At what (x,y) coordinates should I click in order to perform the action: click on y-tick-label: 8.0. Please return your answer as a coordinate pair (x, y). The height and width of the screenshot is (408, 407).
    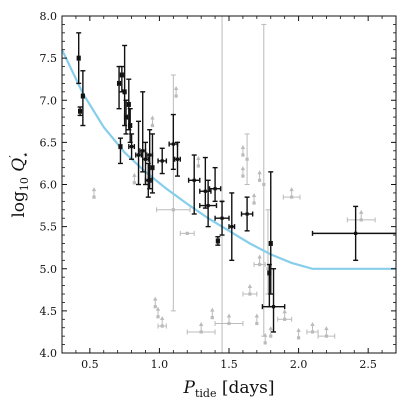
    Looking at the image, I should click on (49, 16).